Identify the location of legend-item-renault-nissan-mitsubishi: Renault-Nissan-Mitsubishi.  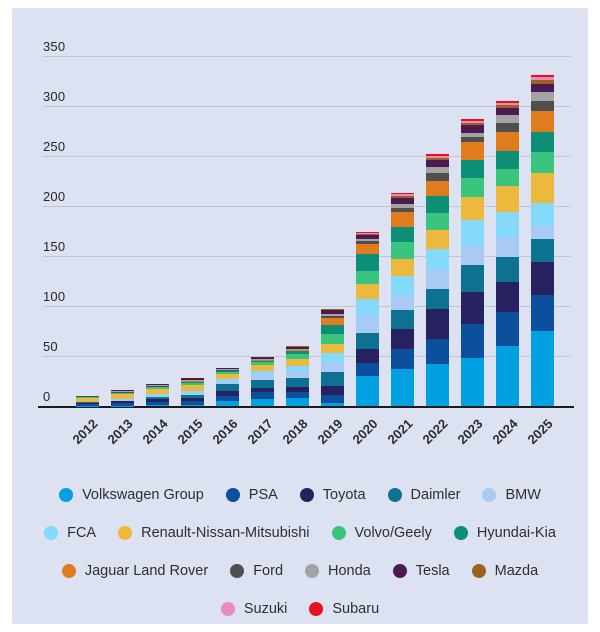
(214, 533).